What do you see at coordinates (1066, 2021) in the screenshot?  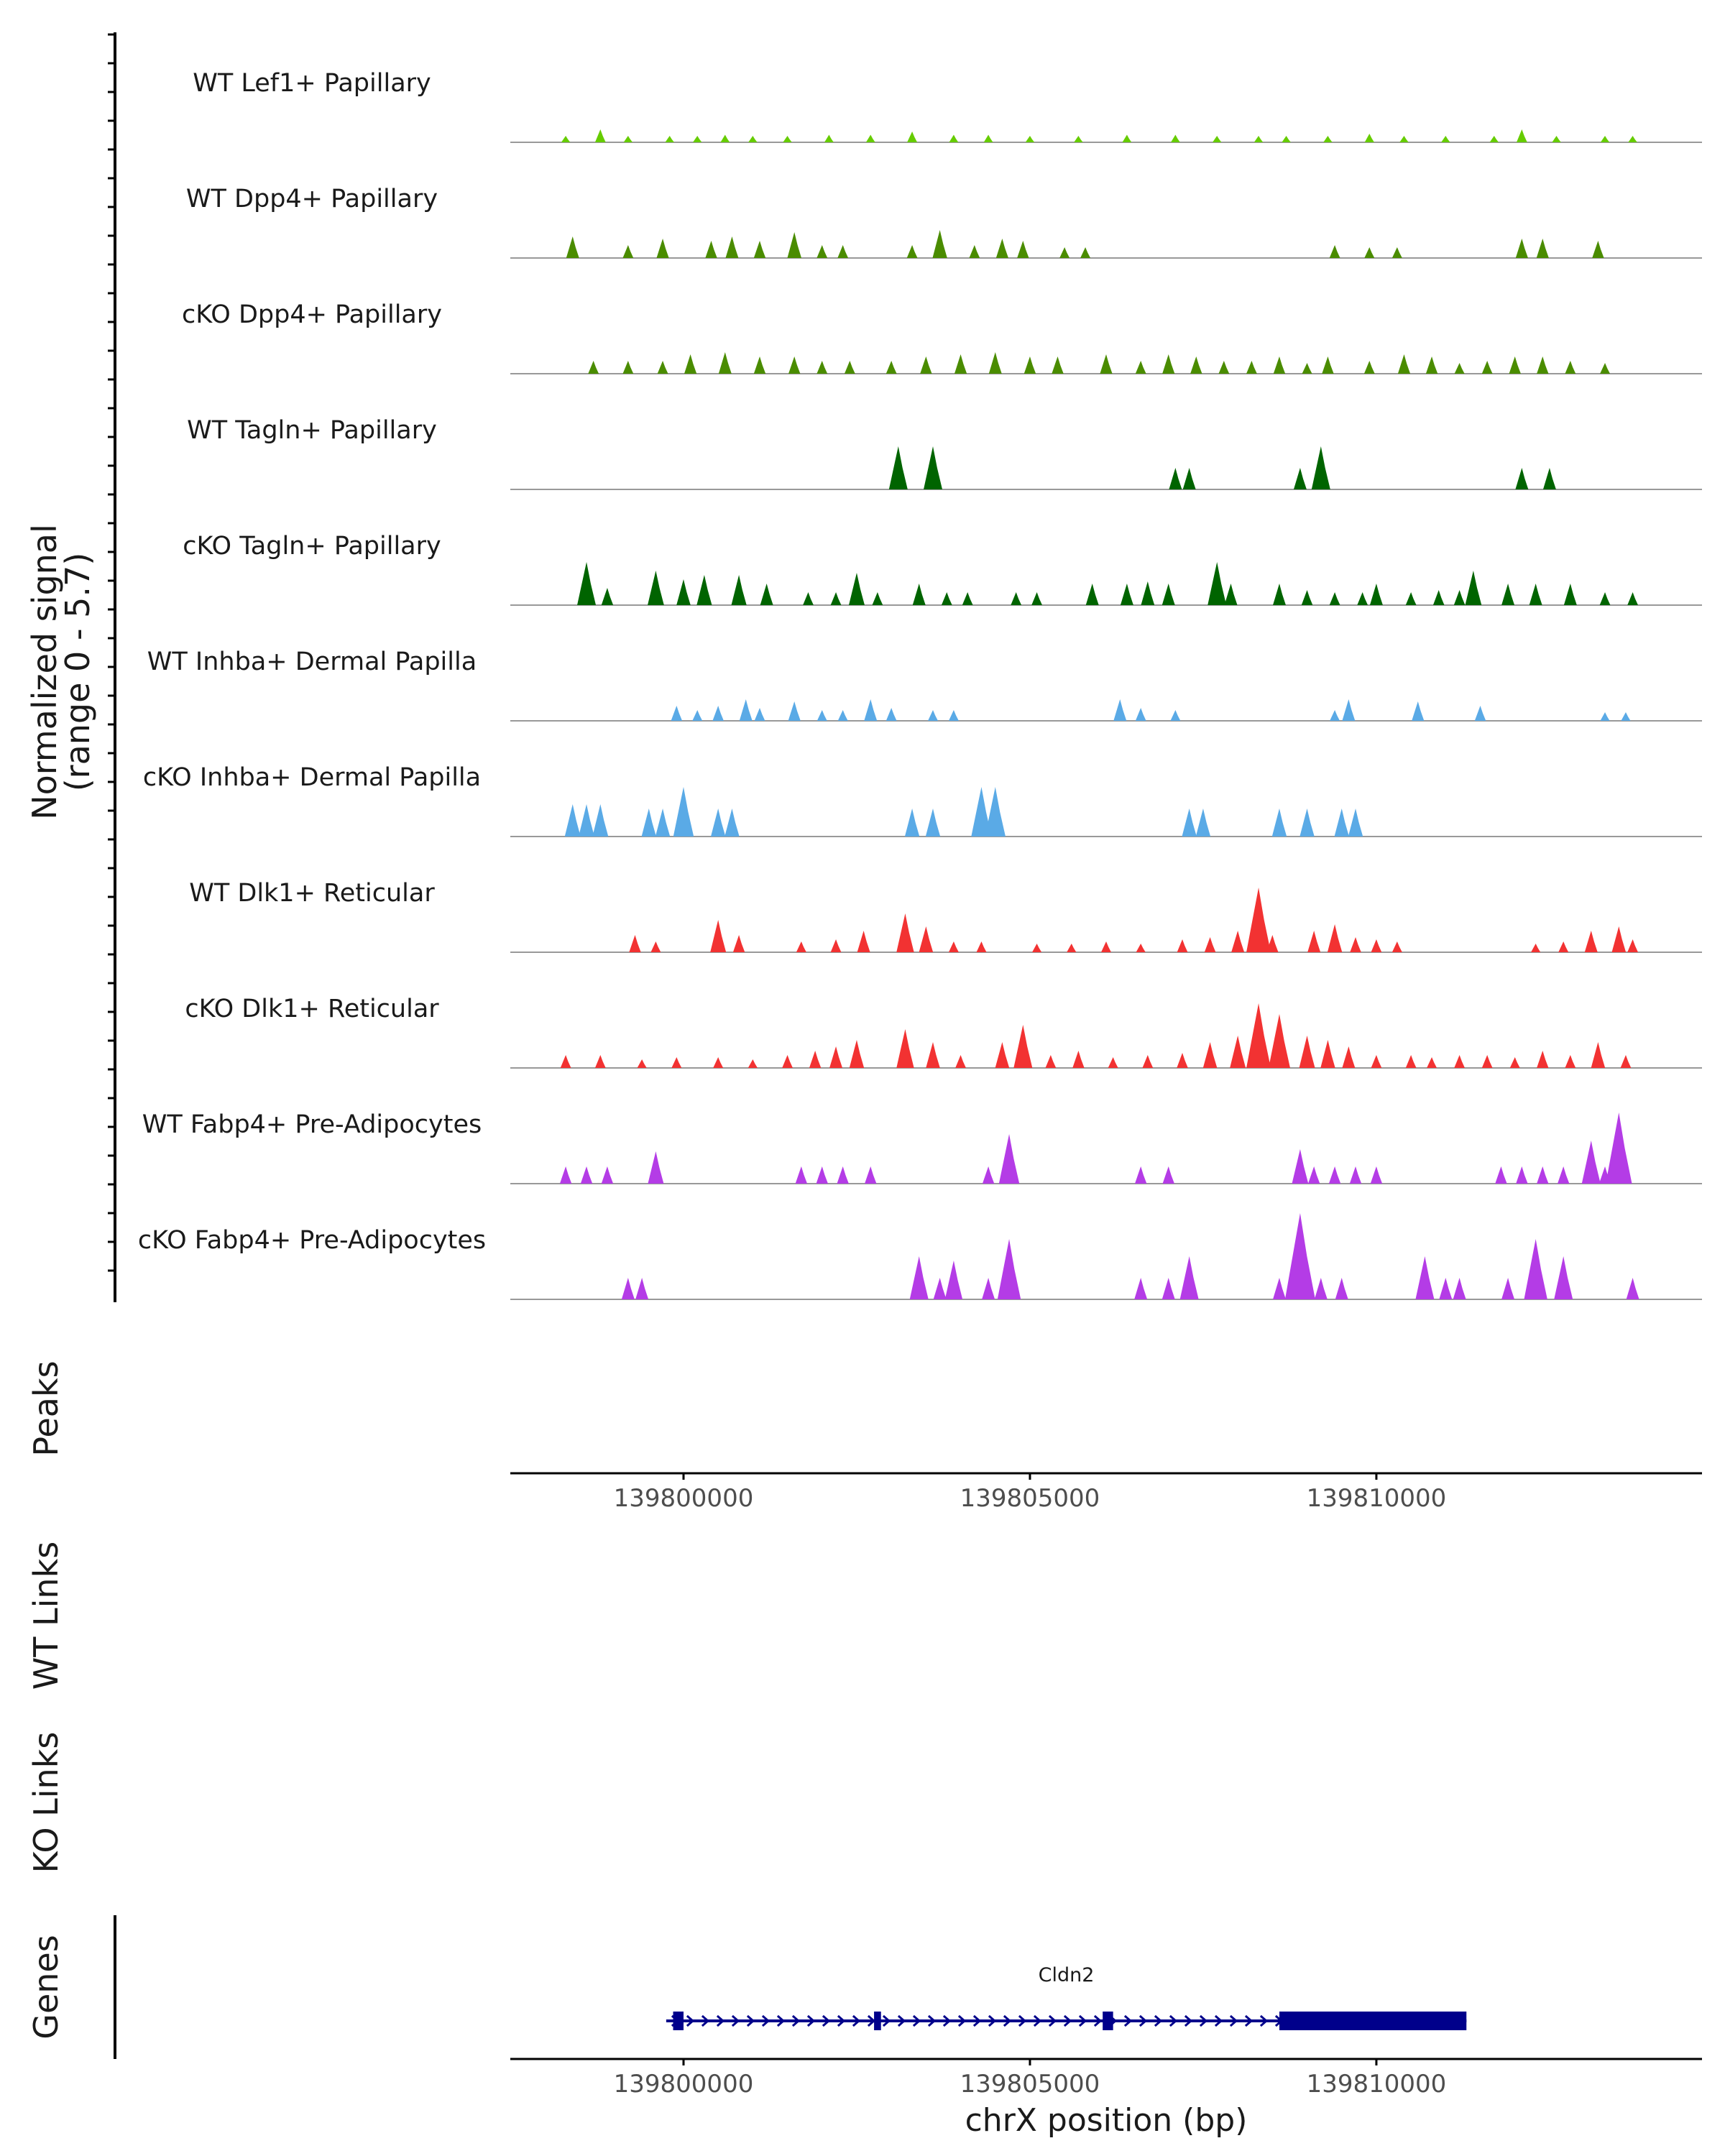 I see `gene-model-cldn2` at bounding box center [1066, 2021].